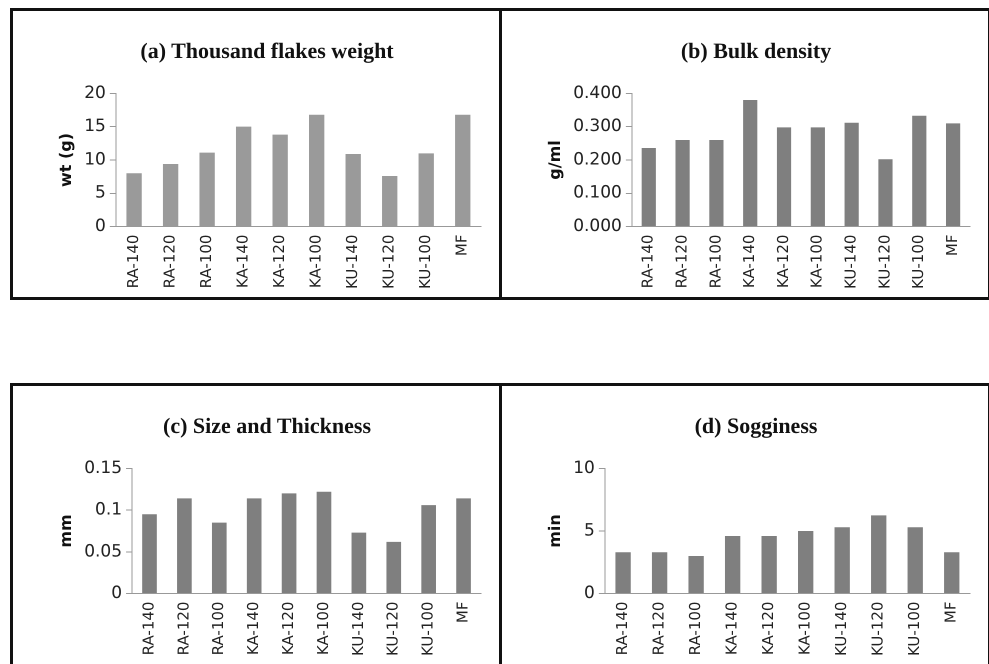  What do you see at coordinates (103, 551) in the screenshot?
I see `y-tick-label: 0.05` at bounding box center [103, 551].